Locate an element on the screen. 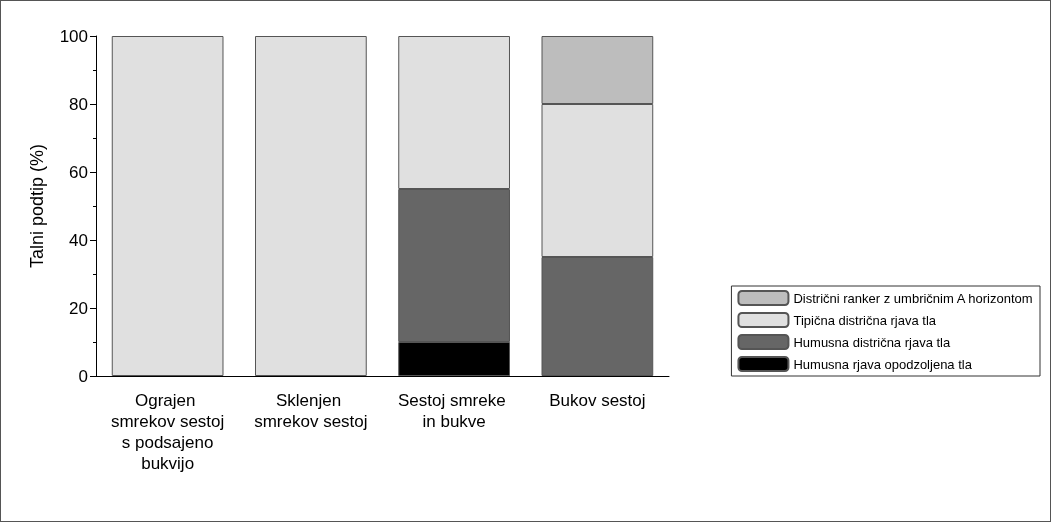 The height and width of the screenshot is (522, 1051). legend-label: Humusna distrična rjava tla is located at coordinates (872, 342).